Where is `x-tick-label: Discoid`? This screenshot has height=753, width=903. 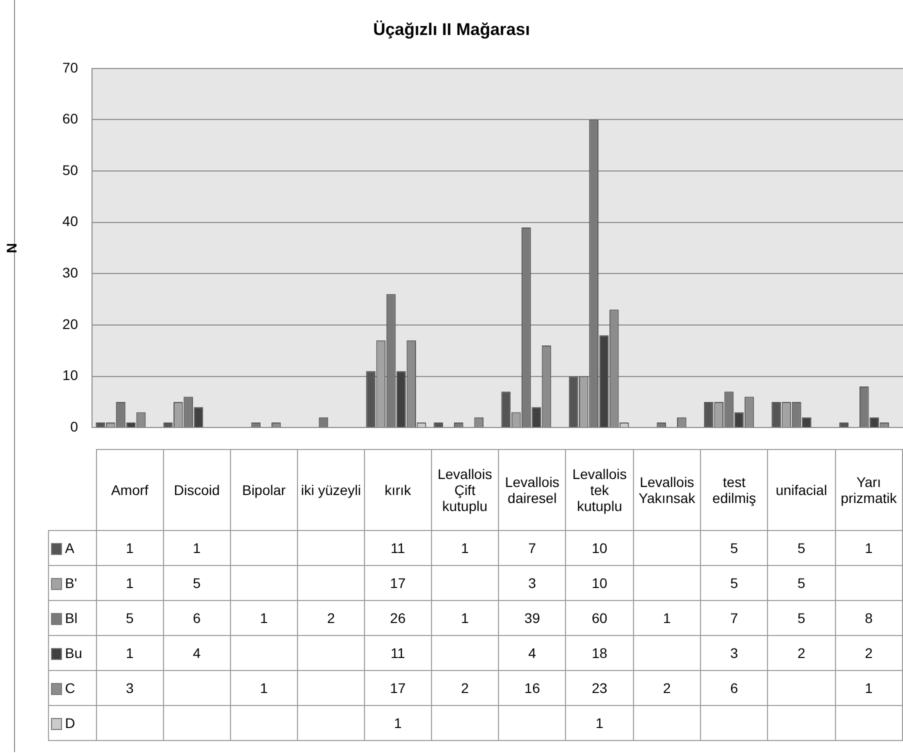 x-tick-label: Discoid is located at coordinates (196, 490).